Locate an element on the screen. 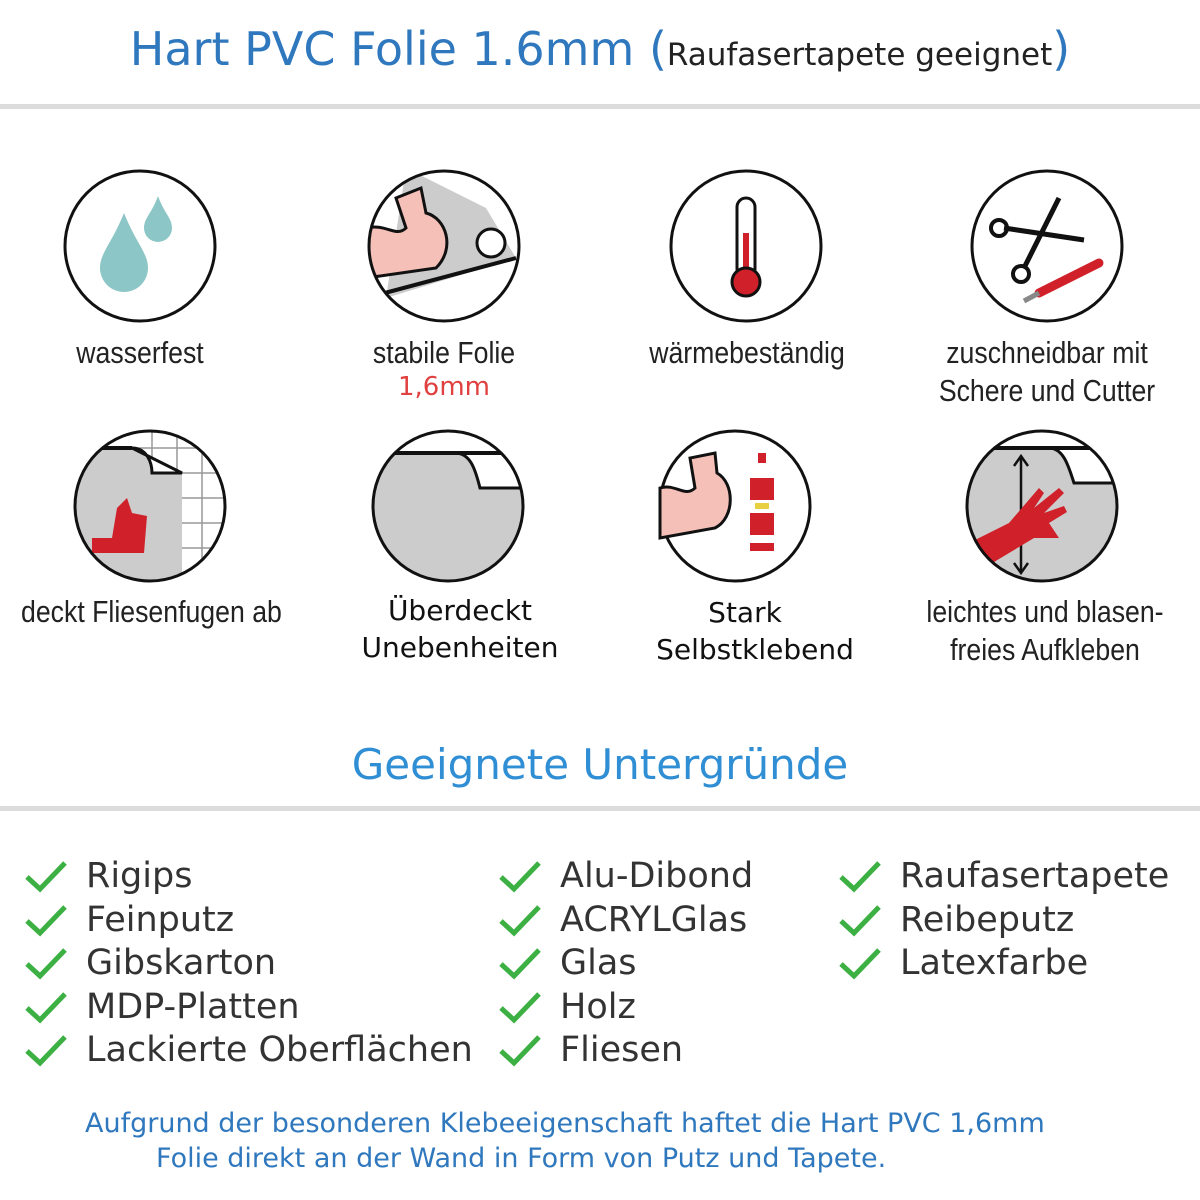 The height and width of the screenshot is (1200, 1200). surface-item: Fliesen is located at coordinates (590, 1050).